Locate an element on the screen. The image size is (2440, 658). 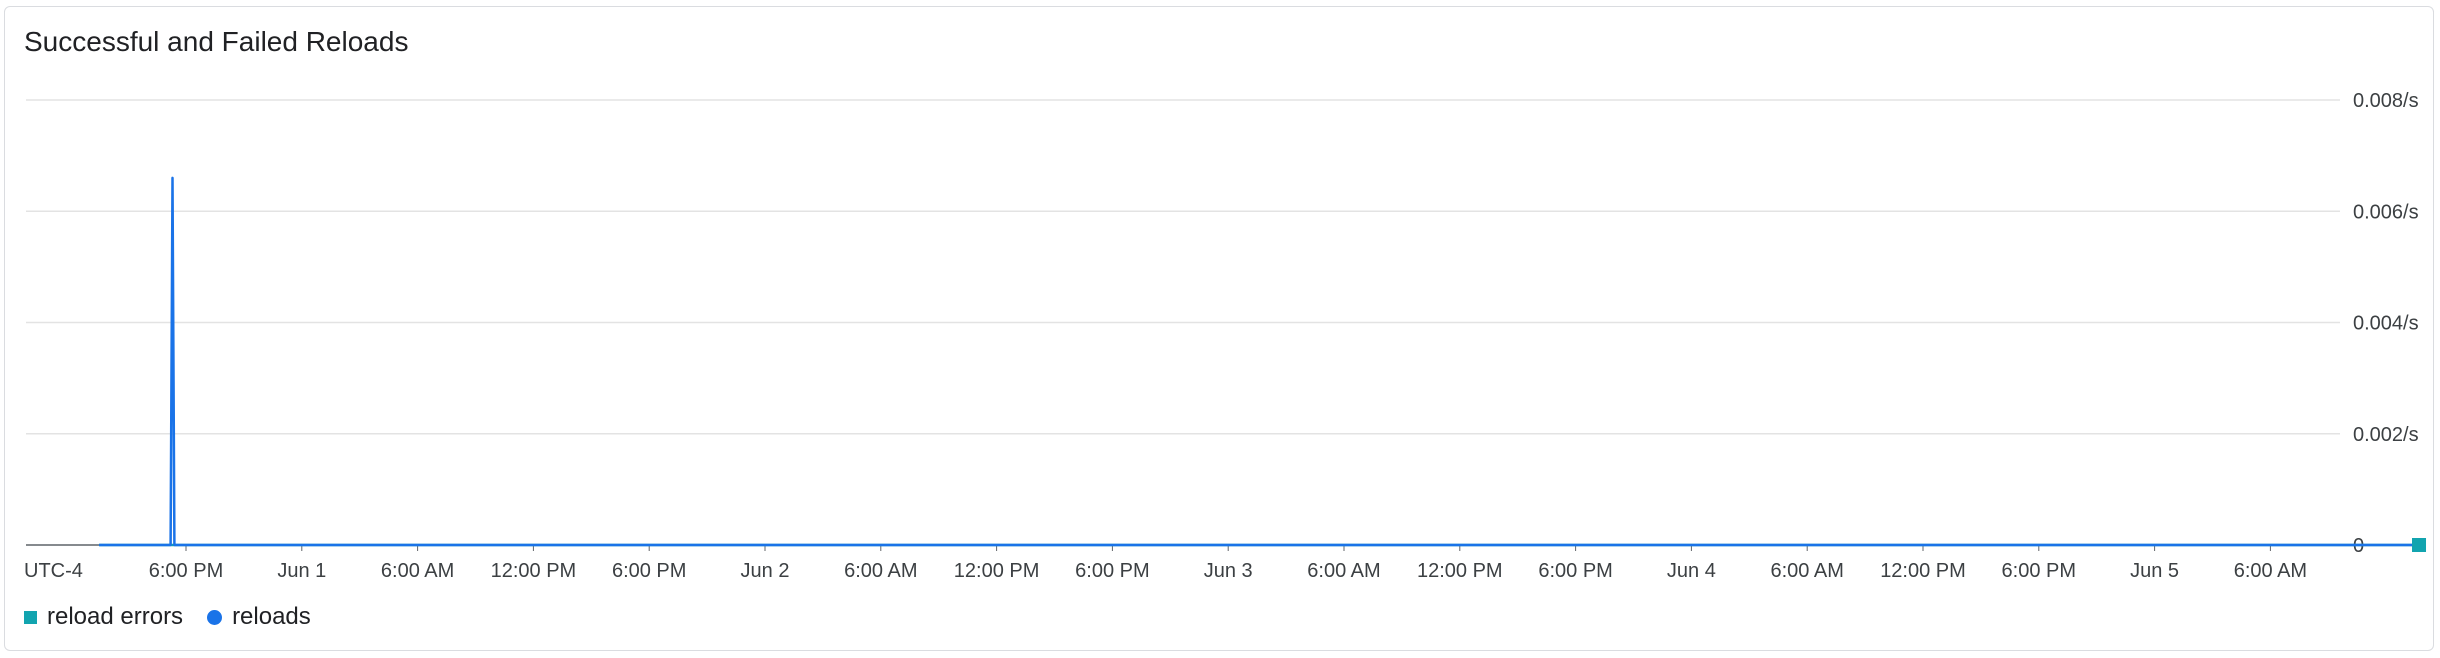
legend-item-reload-errors: reload errors is located at coordinates (103, 617).